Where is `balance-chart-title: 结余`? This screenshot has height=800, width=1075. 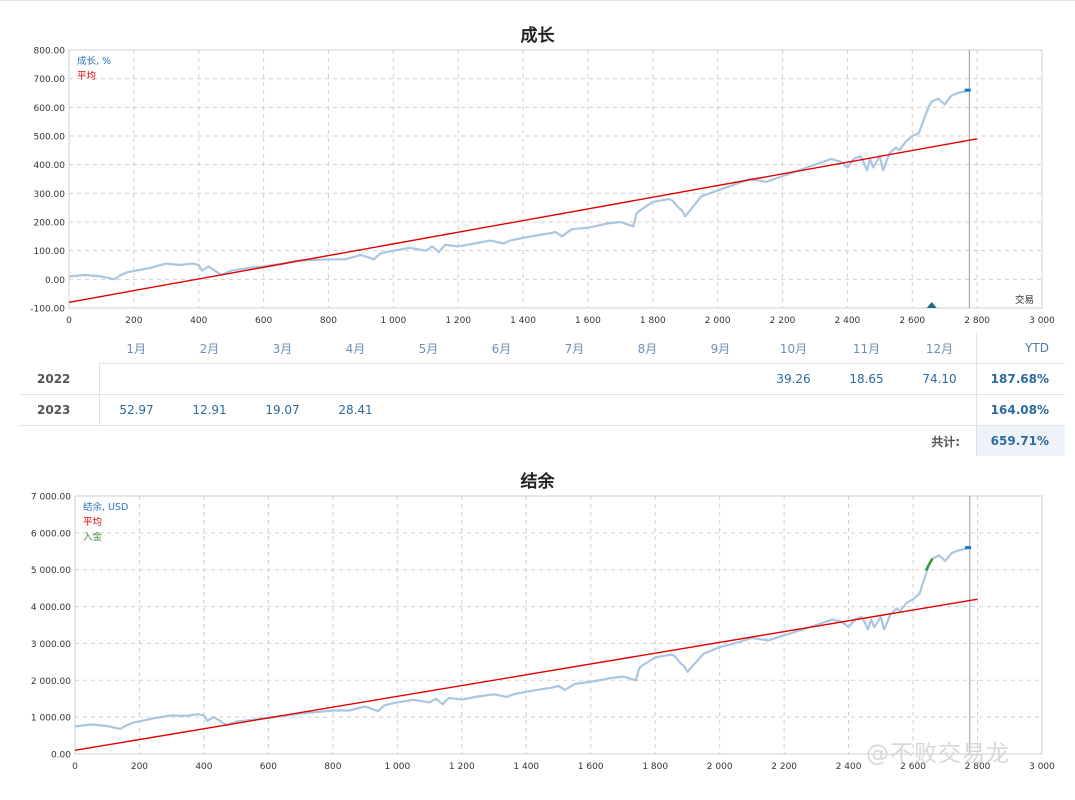
balance-chart-title: 结余 is located at coordinates (537, 482).